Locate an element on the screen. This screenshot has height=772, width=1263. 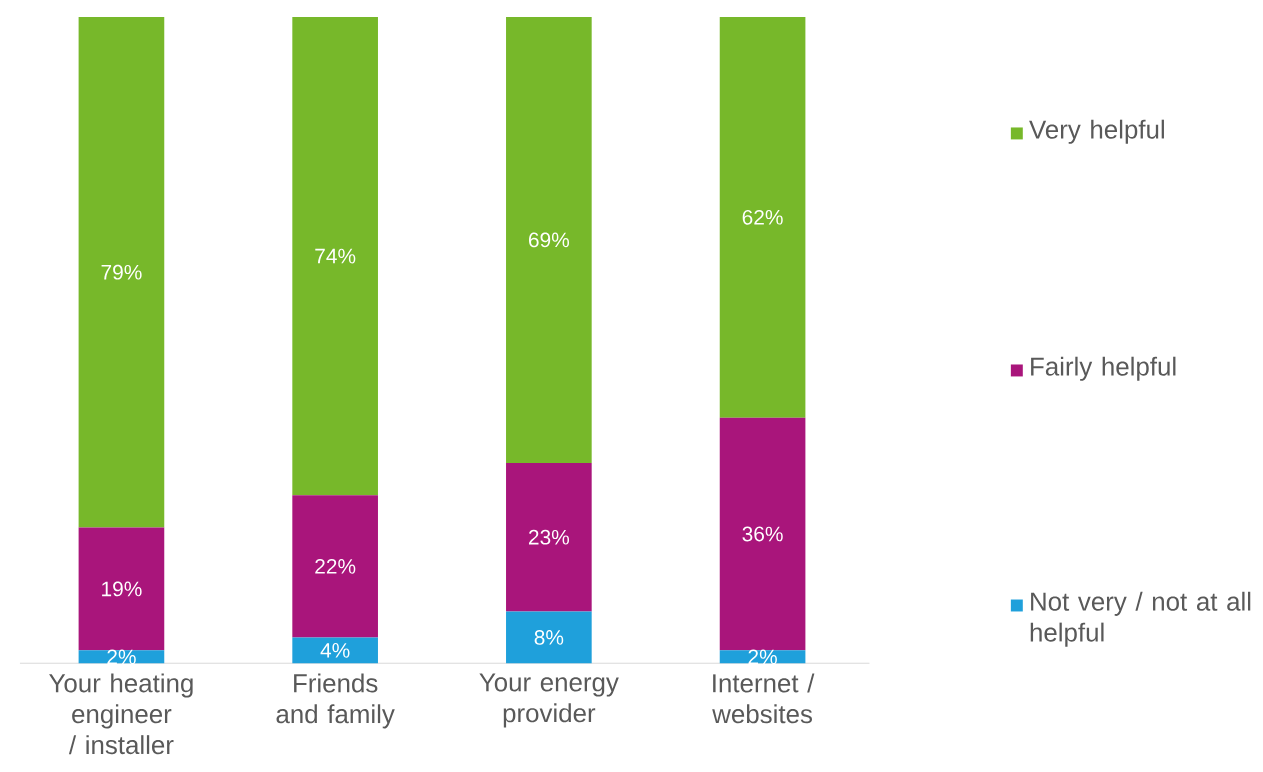
data-label: 22% is located at coordinates (335, 566).